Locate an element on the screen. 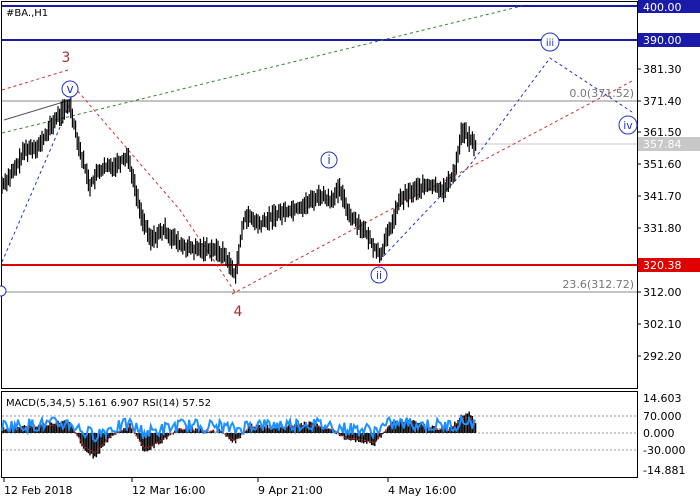 The width and height of the screenshot is (700, 504). wave-forecast-path is located at coordinates (36, 183).